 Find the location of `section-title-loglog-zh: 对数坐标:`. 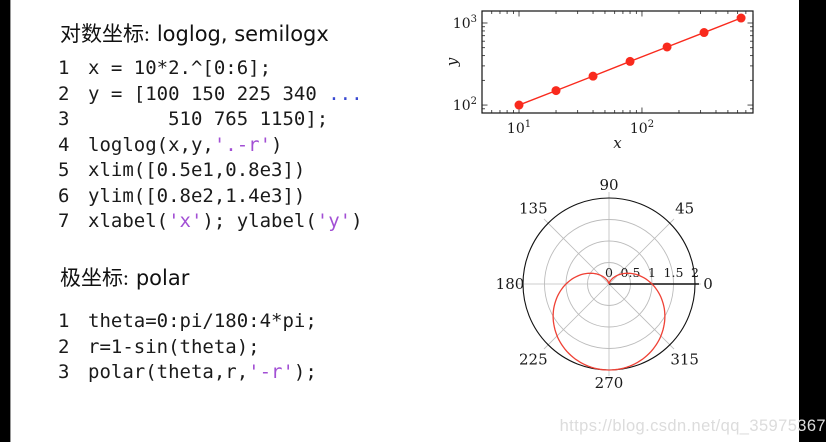

section-title-loglog-zh: 对数坐标: is located at coordinates (105, 34).